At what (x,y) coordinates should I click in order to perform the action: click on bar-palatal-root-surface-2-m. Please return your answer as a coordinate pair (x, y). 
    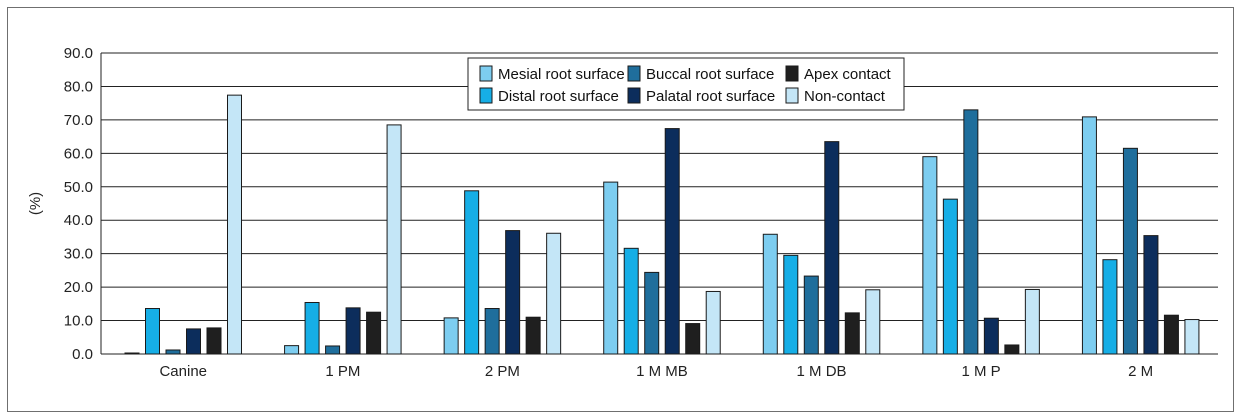
    Looking at the image, I should click on (1151, 295).